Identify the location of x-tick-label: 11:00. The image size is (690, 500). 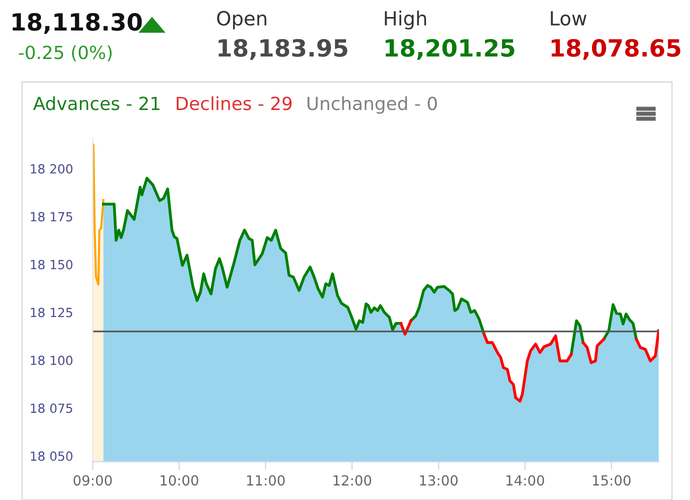
(266, 480).